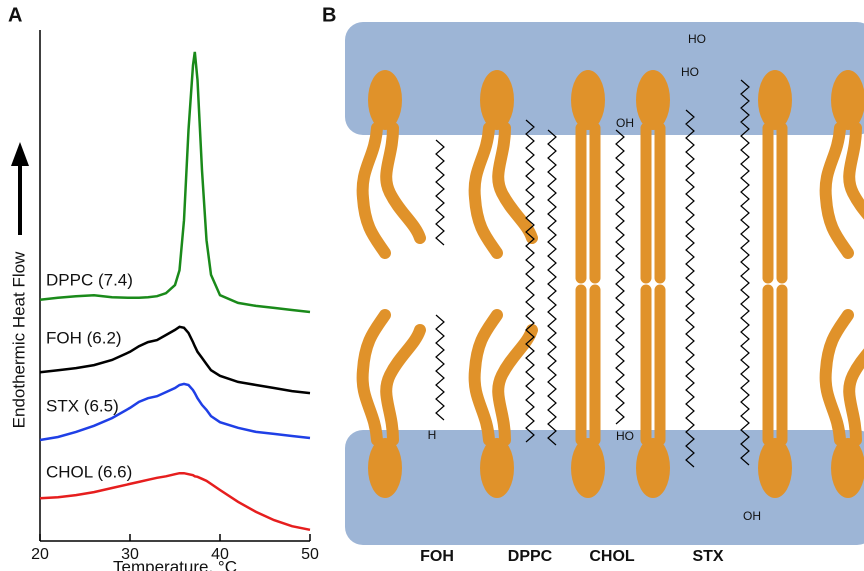  What do you see at coordinates (130, 554) in the screenshot?
I see `x-tick-label: 30` at bounding box center [130, 554].